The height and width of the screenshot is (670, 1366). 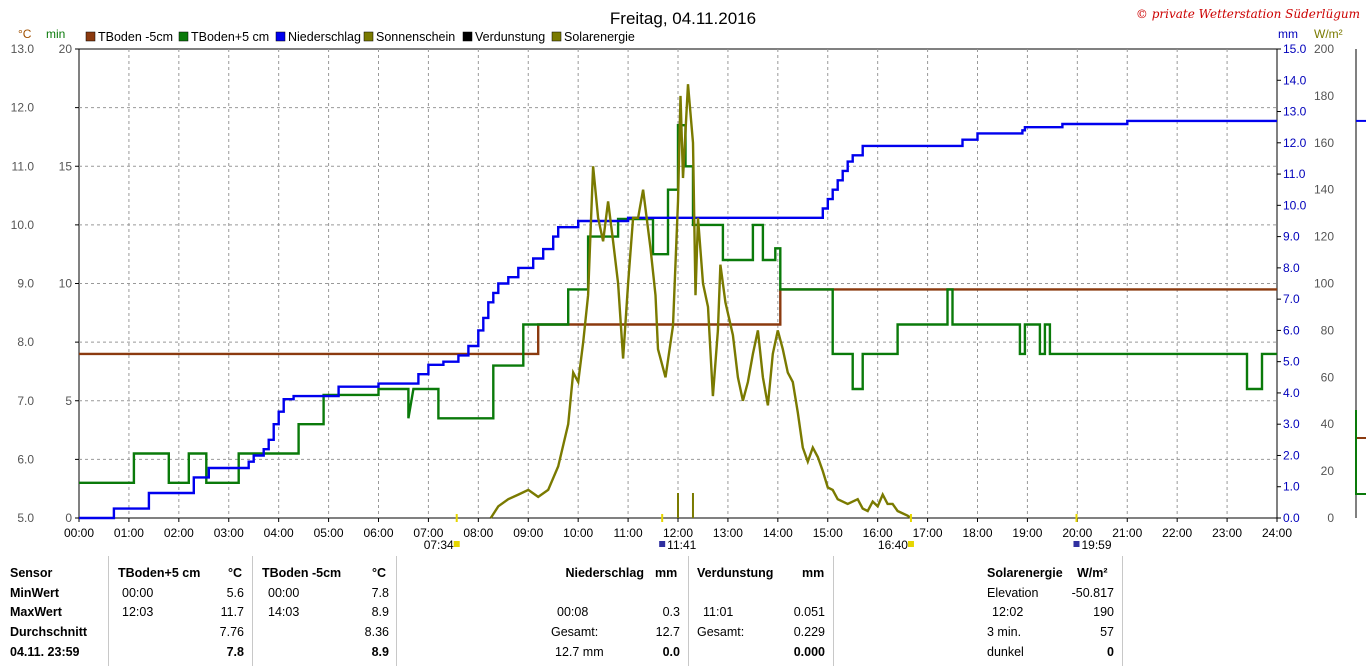 I want to click on min-tick-label: 20, so click(x=66, y=49).